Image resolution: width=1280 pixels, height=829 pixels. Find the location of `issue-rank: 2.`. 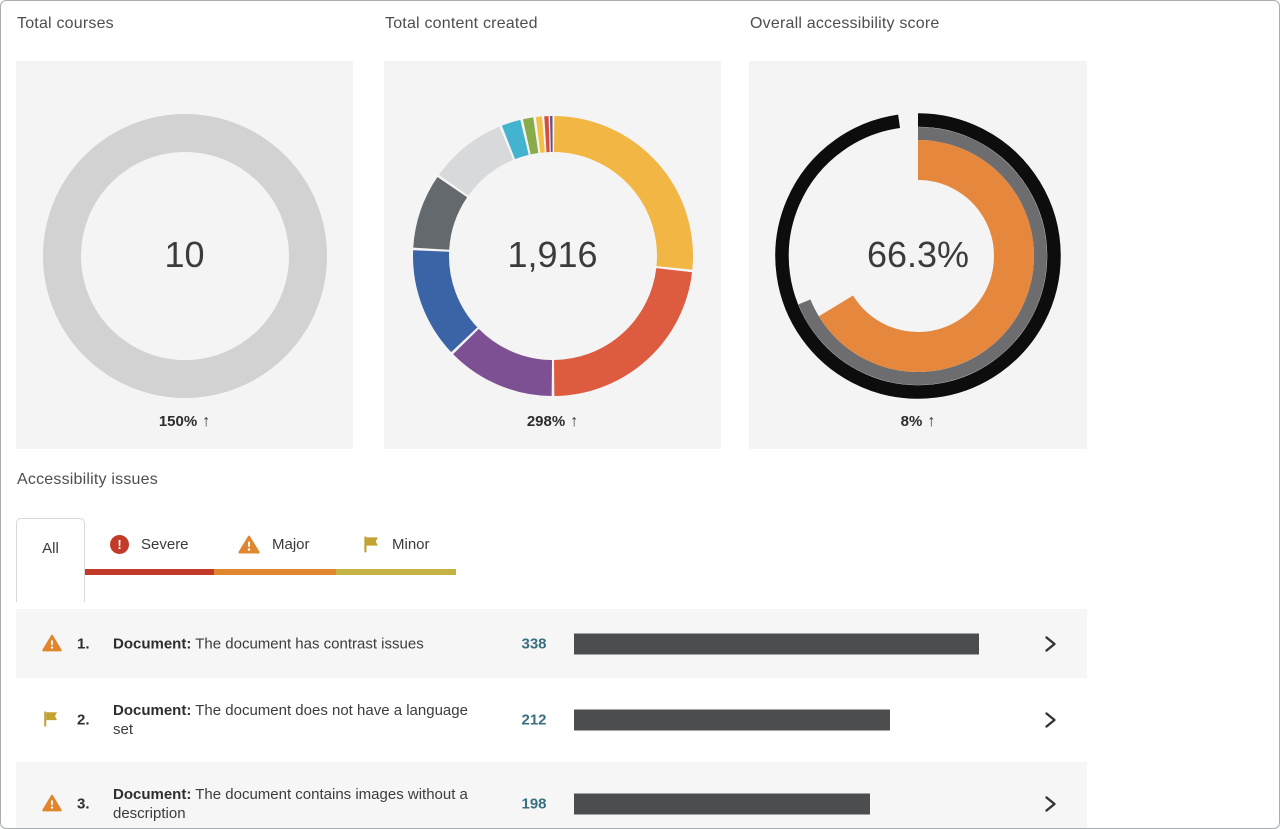

issue-rank: 2. is located at coordinates (83, 720).